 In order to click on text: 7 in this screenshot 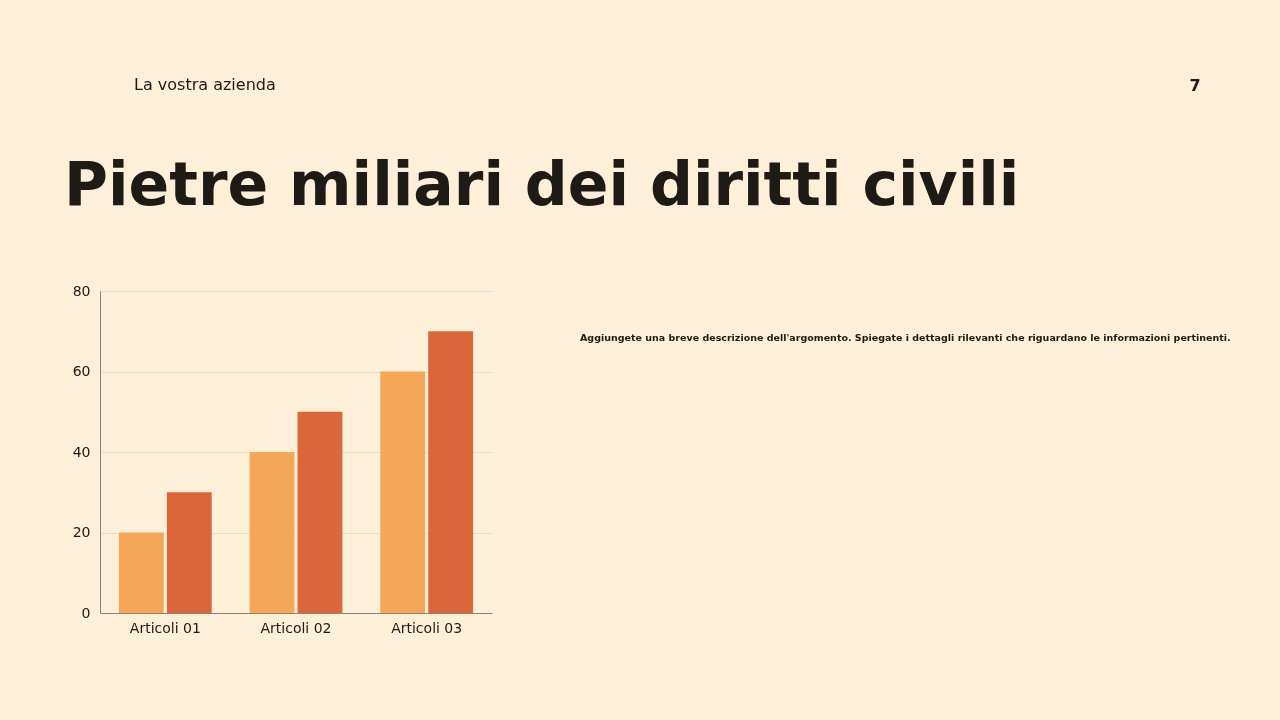, I will do `click(1195, 85)`.